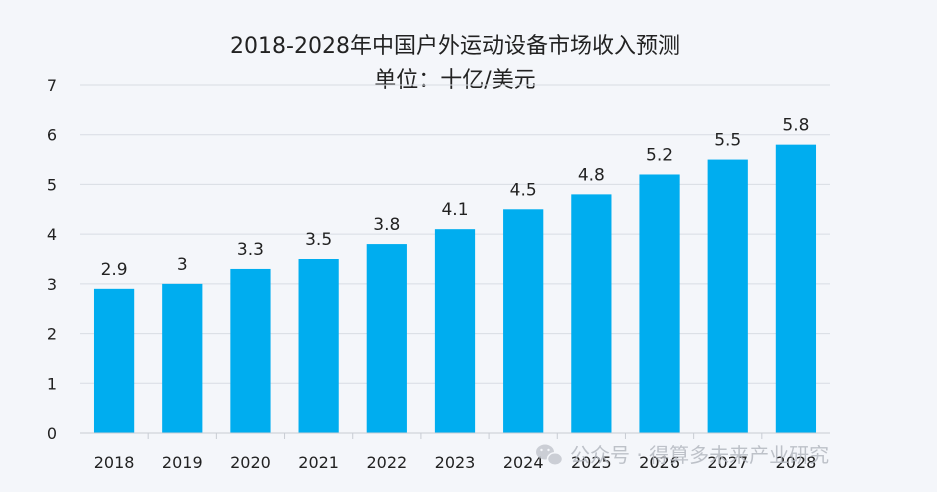 This screenshot has width=937, height=492. I want to click on y-tick-label: 2, so click(52, 334).